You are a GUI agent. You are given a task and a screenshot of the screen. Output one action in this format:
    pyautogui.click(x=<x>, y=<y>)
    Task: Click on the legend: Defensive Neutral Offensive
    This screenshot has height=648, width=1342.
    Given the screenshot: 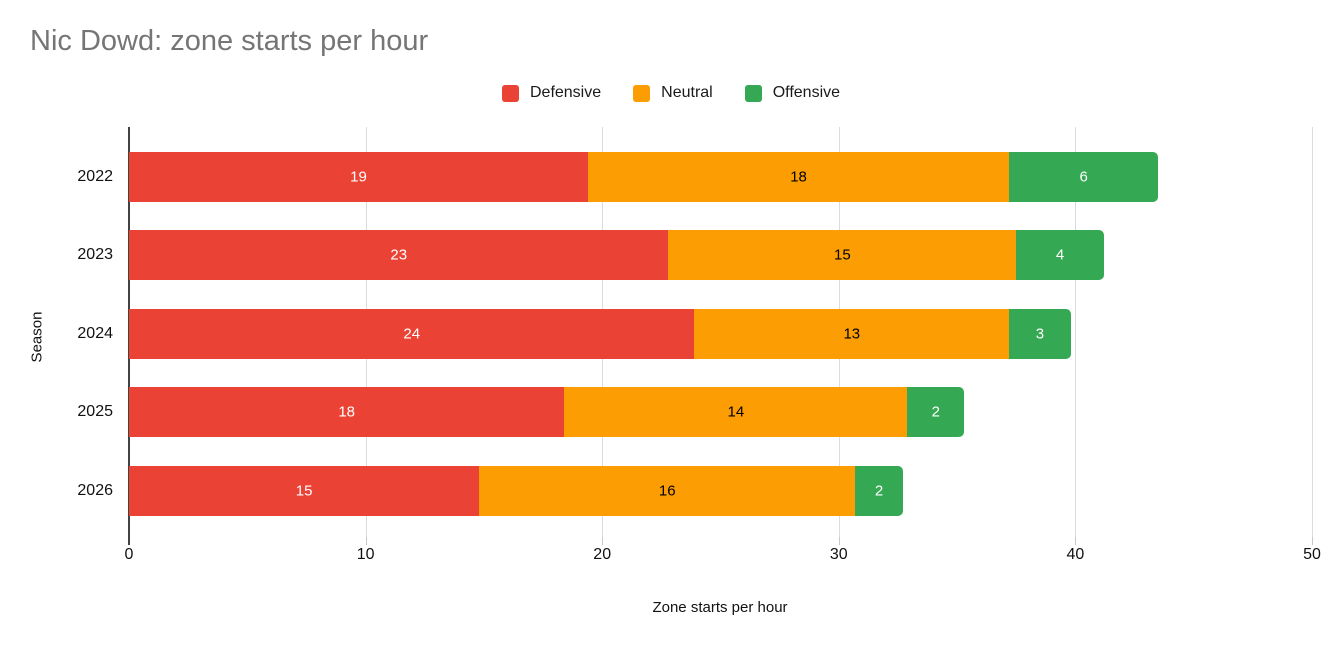 What is the action you would take?
    pyautogui.click(x=671, y=93)
    